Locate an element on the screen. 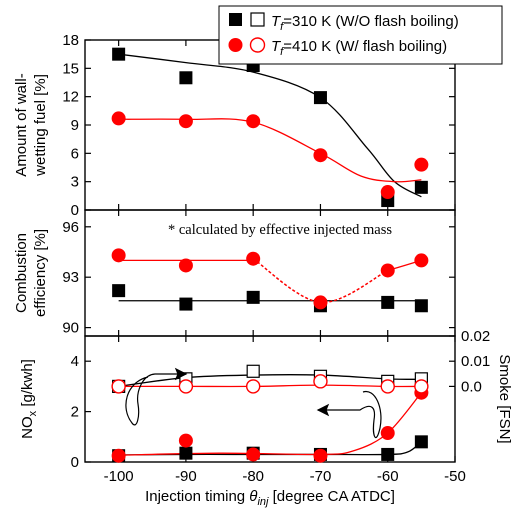 The width and height of the screenshot is (511, 510). x-tick-label: -50 is located at coordinates (455, 476).